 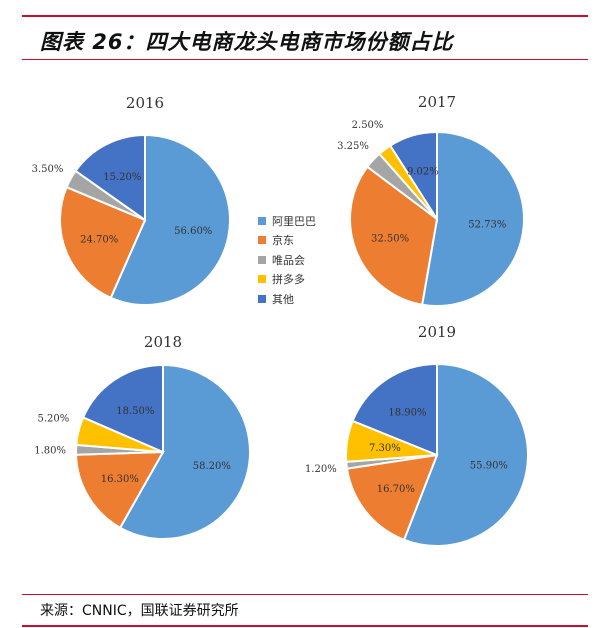 What do you see at coordinates (353, 146) in the screenshot?
I see `data-label: 3.25%` at bounding box center [353, 146].